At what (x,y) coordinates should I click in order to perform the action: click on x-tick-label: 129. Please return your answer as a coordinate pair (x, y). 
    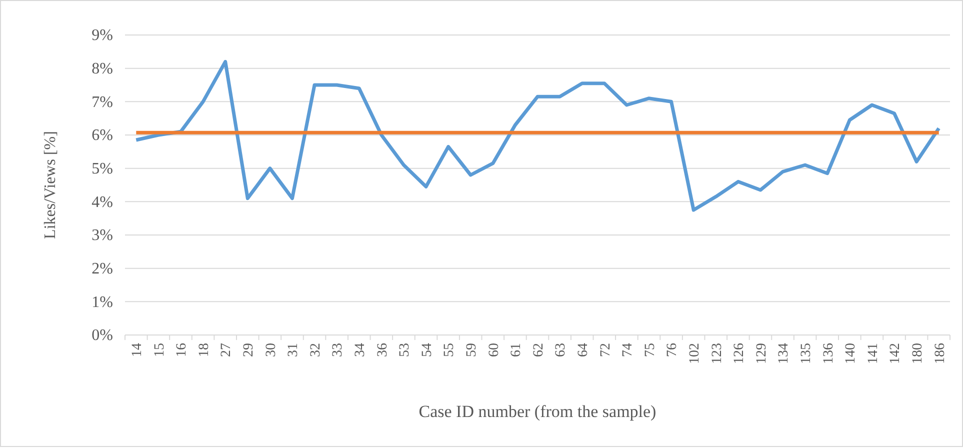
    Looking at the image, I should click on (762, 353).